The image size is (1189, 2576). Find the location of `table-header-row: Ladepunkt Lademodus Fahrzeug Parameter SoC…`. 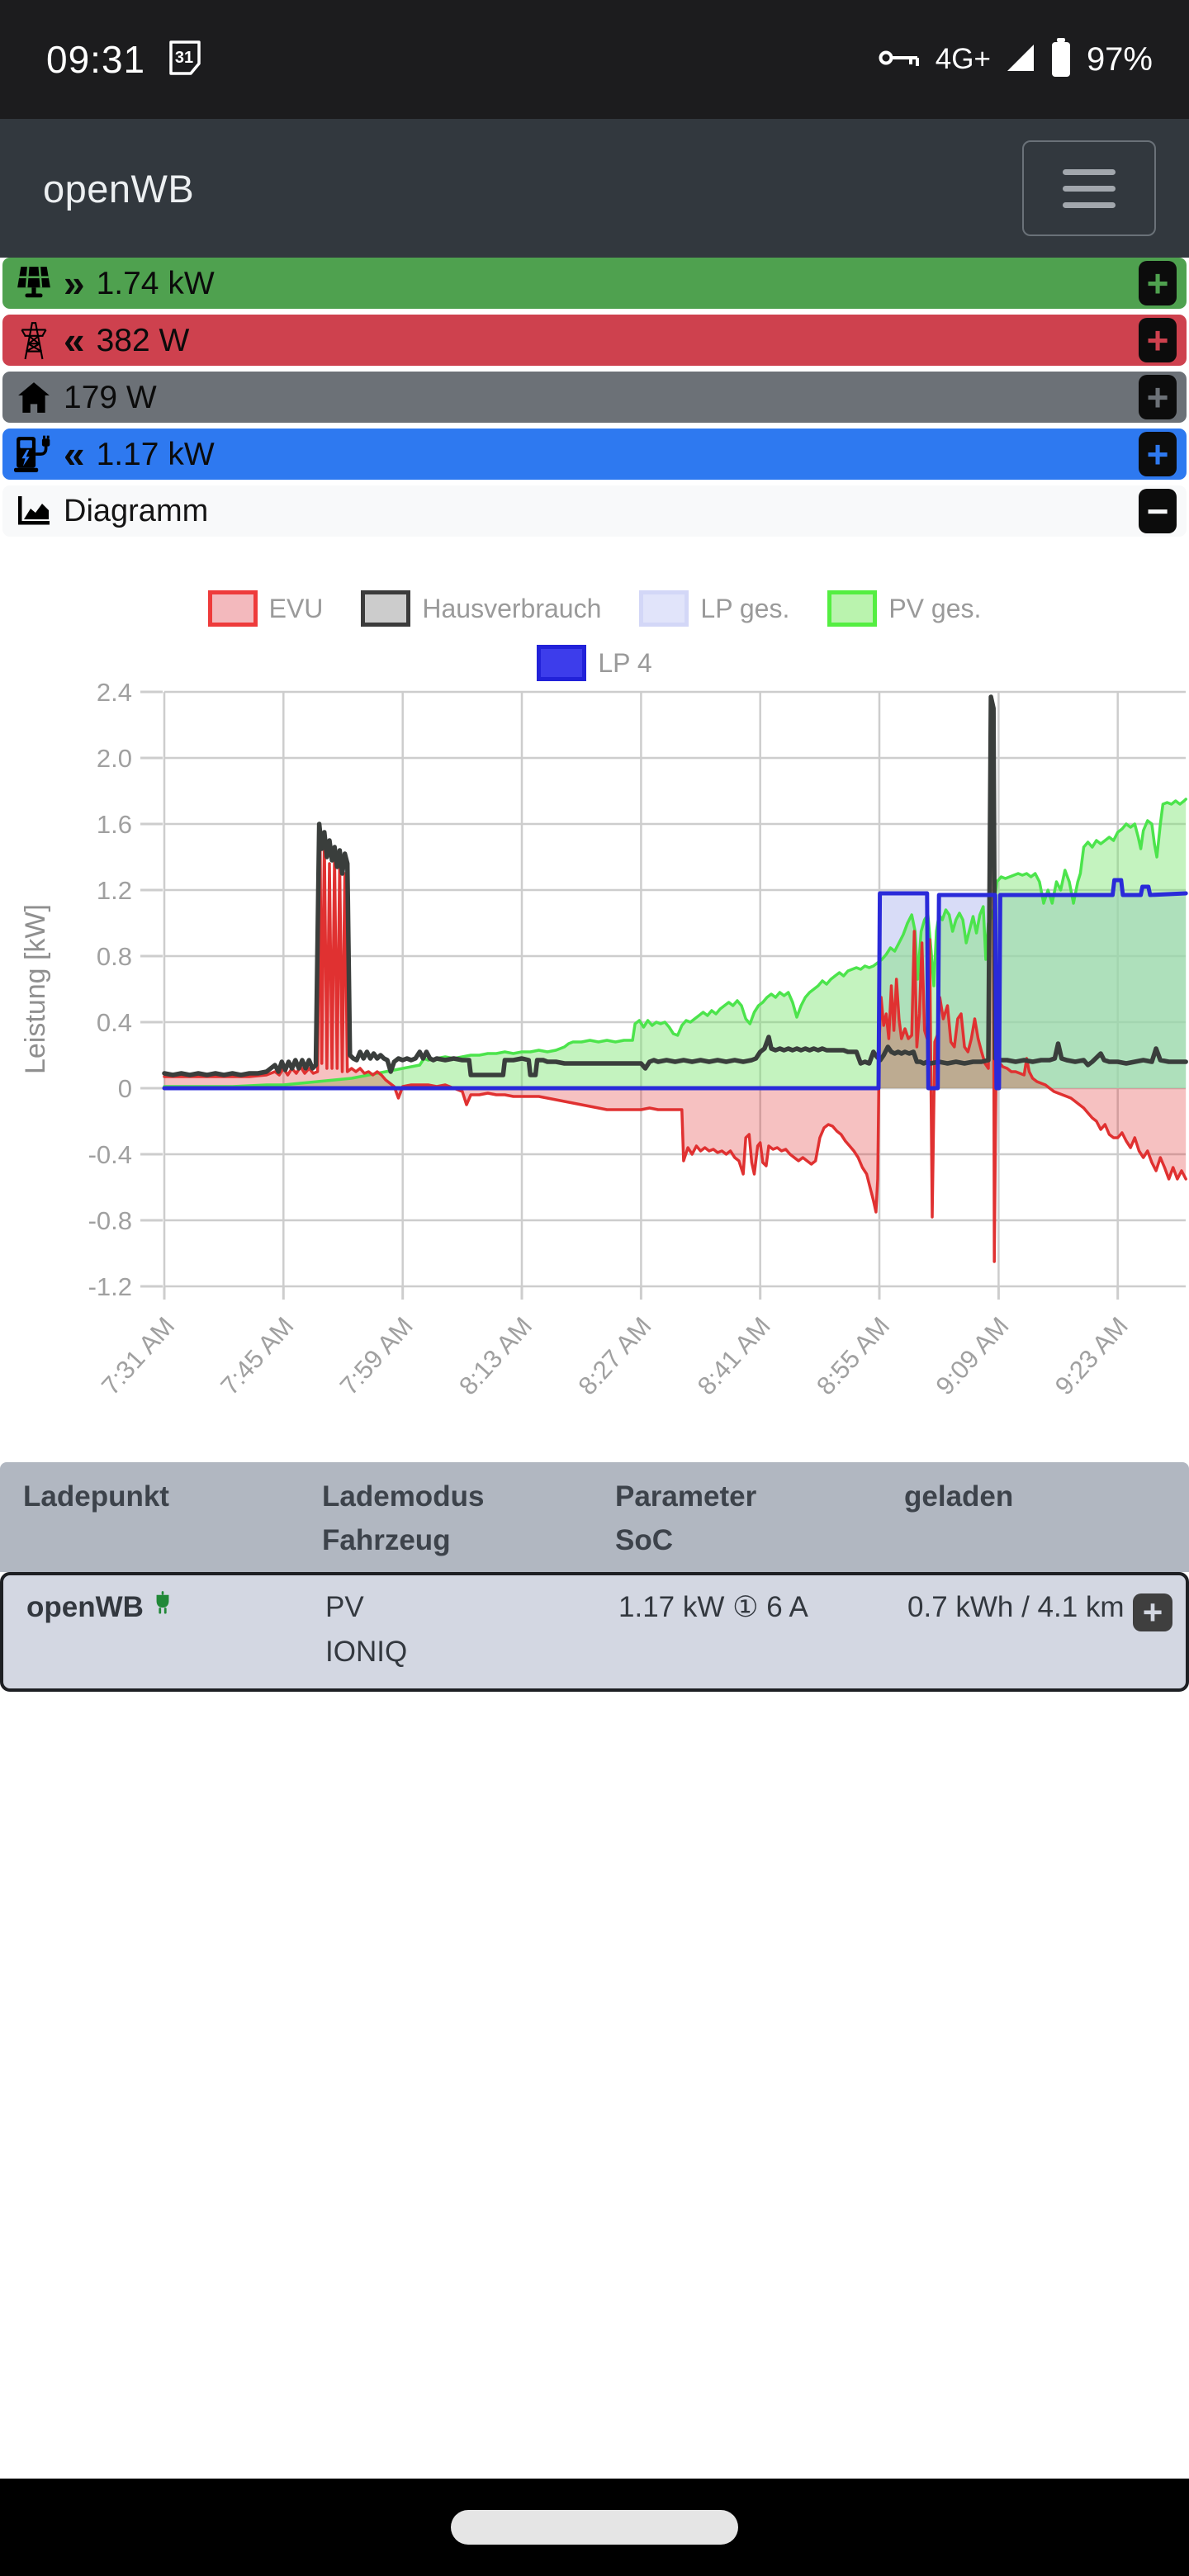

table-header-row: Ladepunkt Lademodus Fahrzeug Parameter SoC… is located at coordinates (594, 1517).